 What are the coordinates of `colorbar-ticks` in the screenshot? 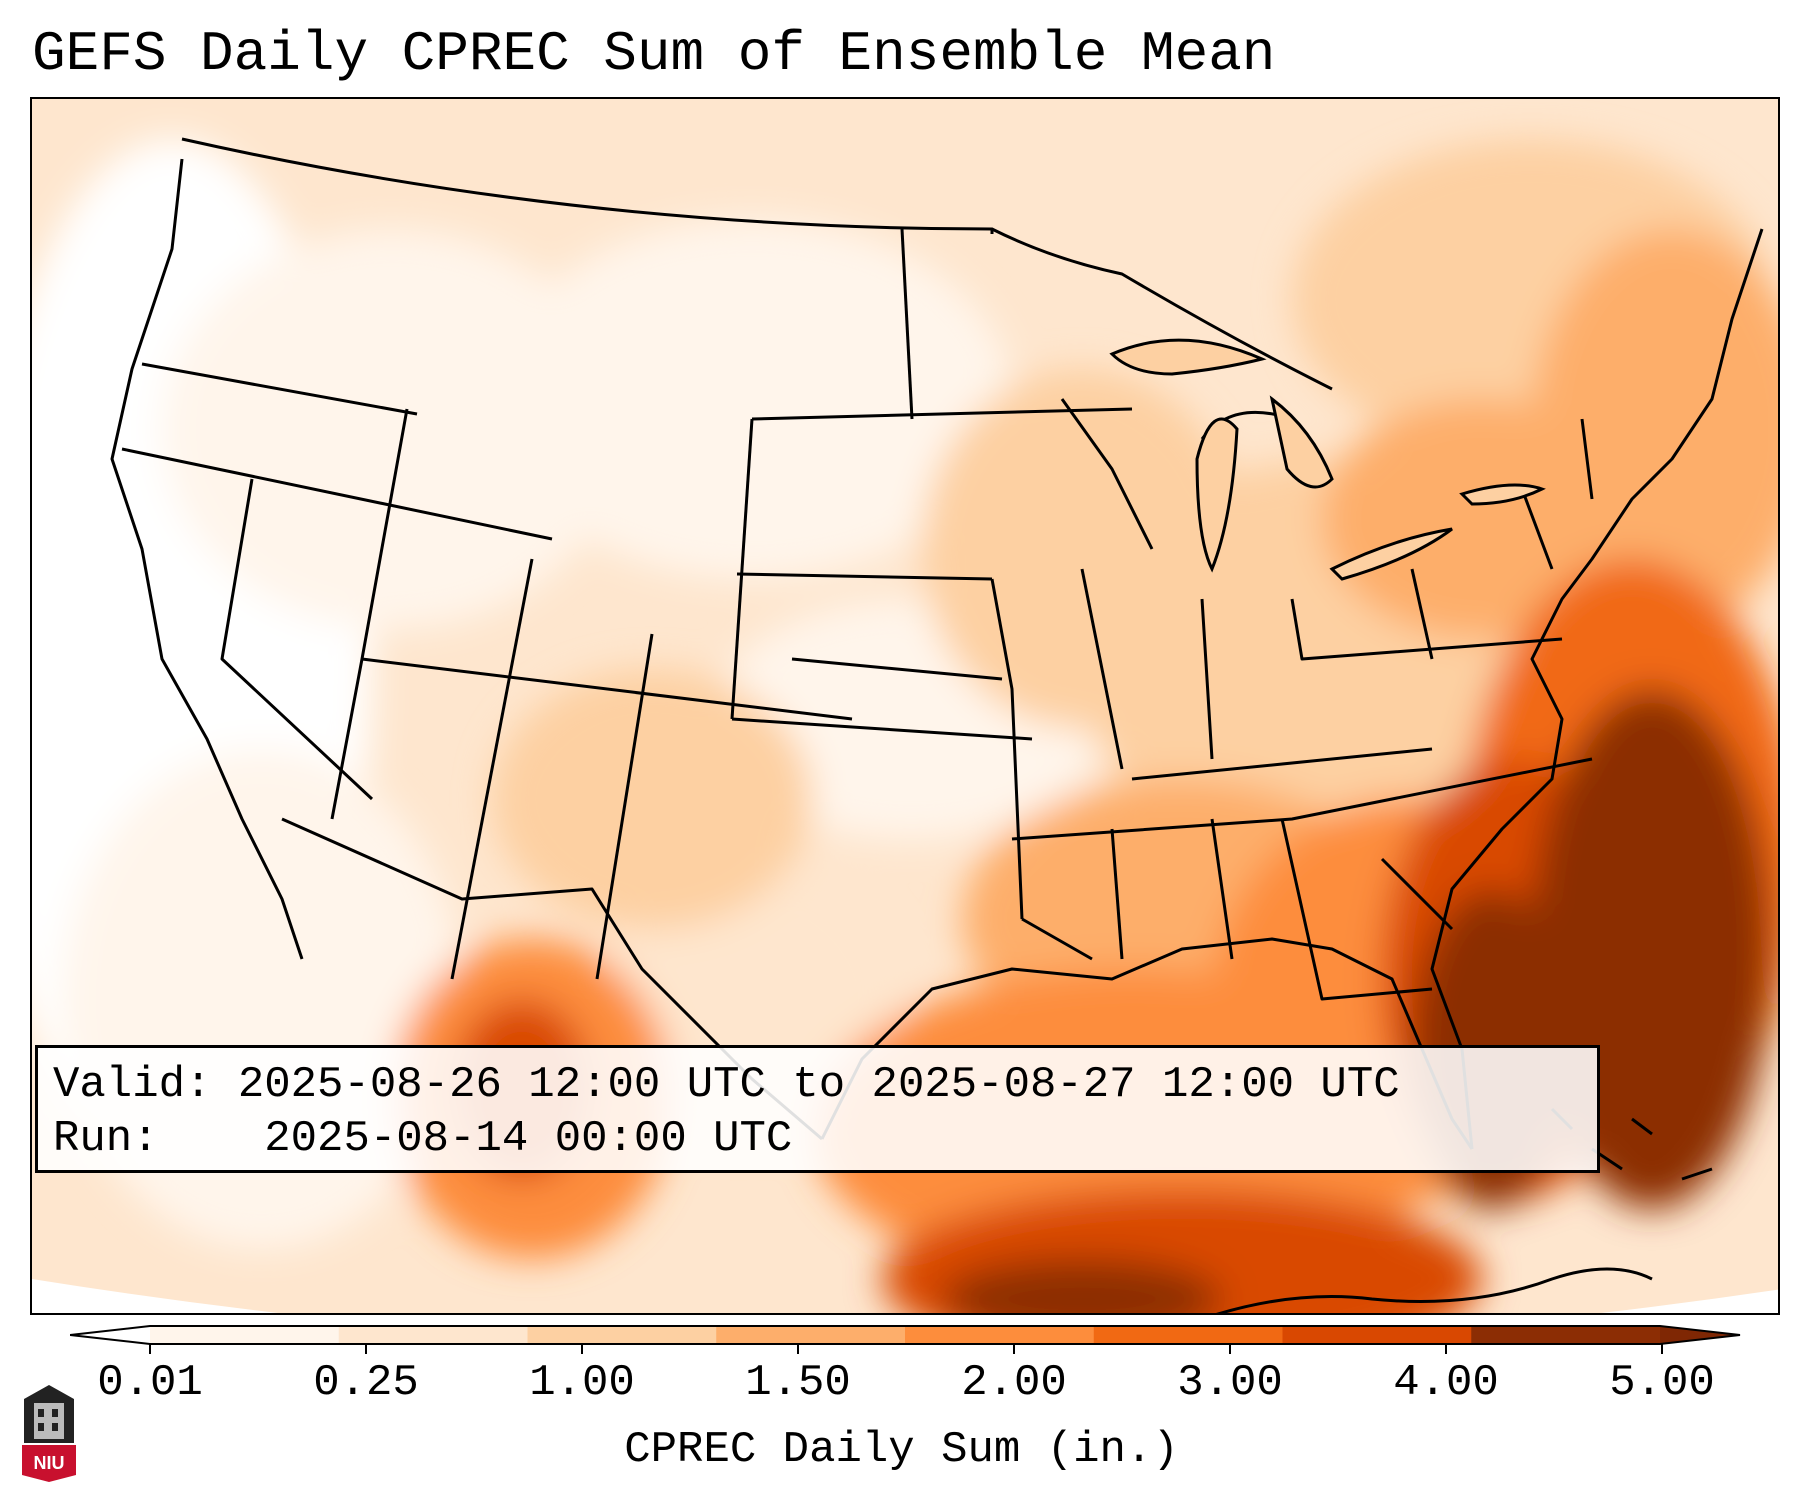 It's located at (906, 1349).